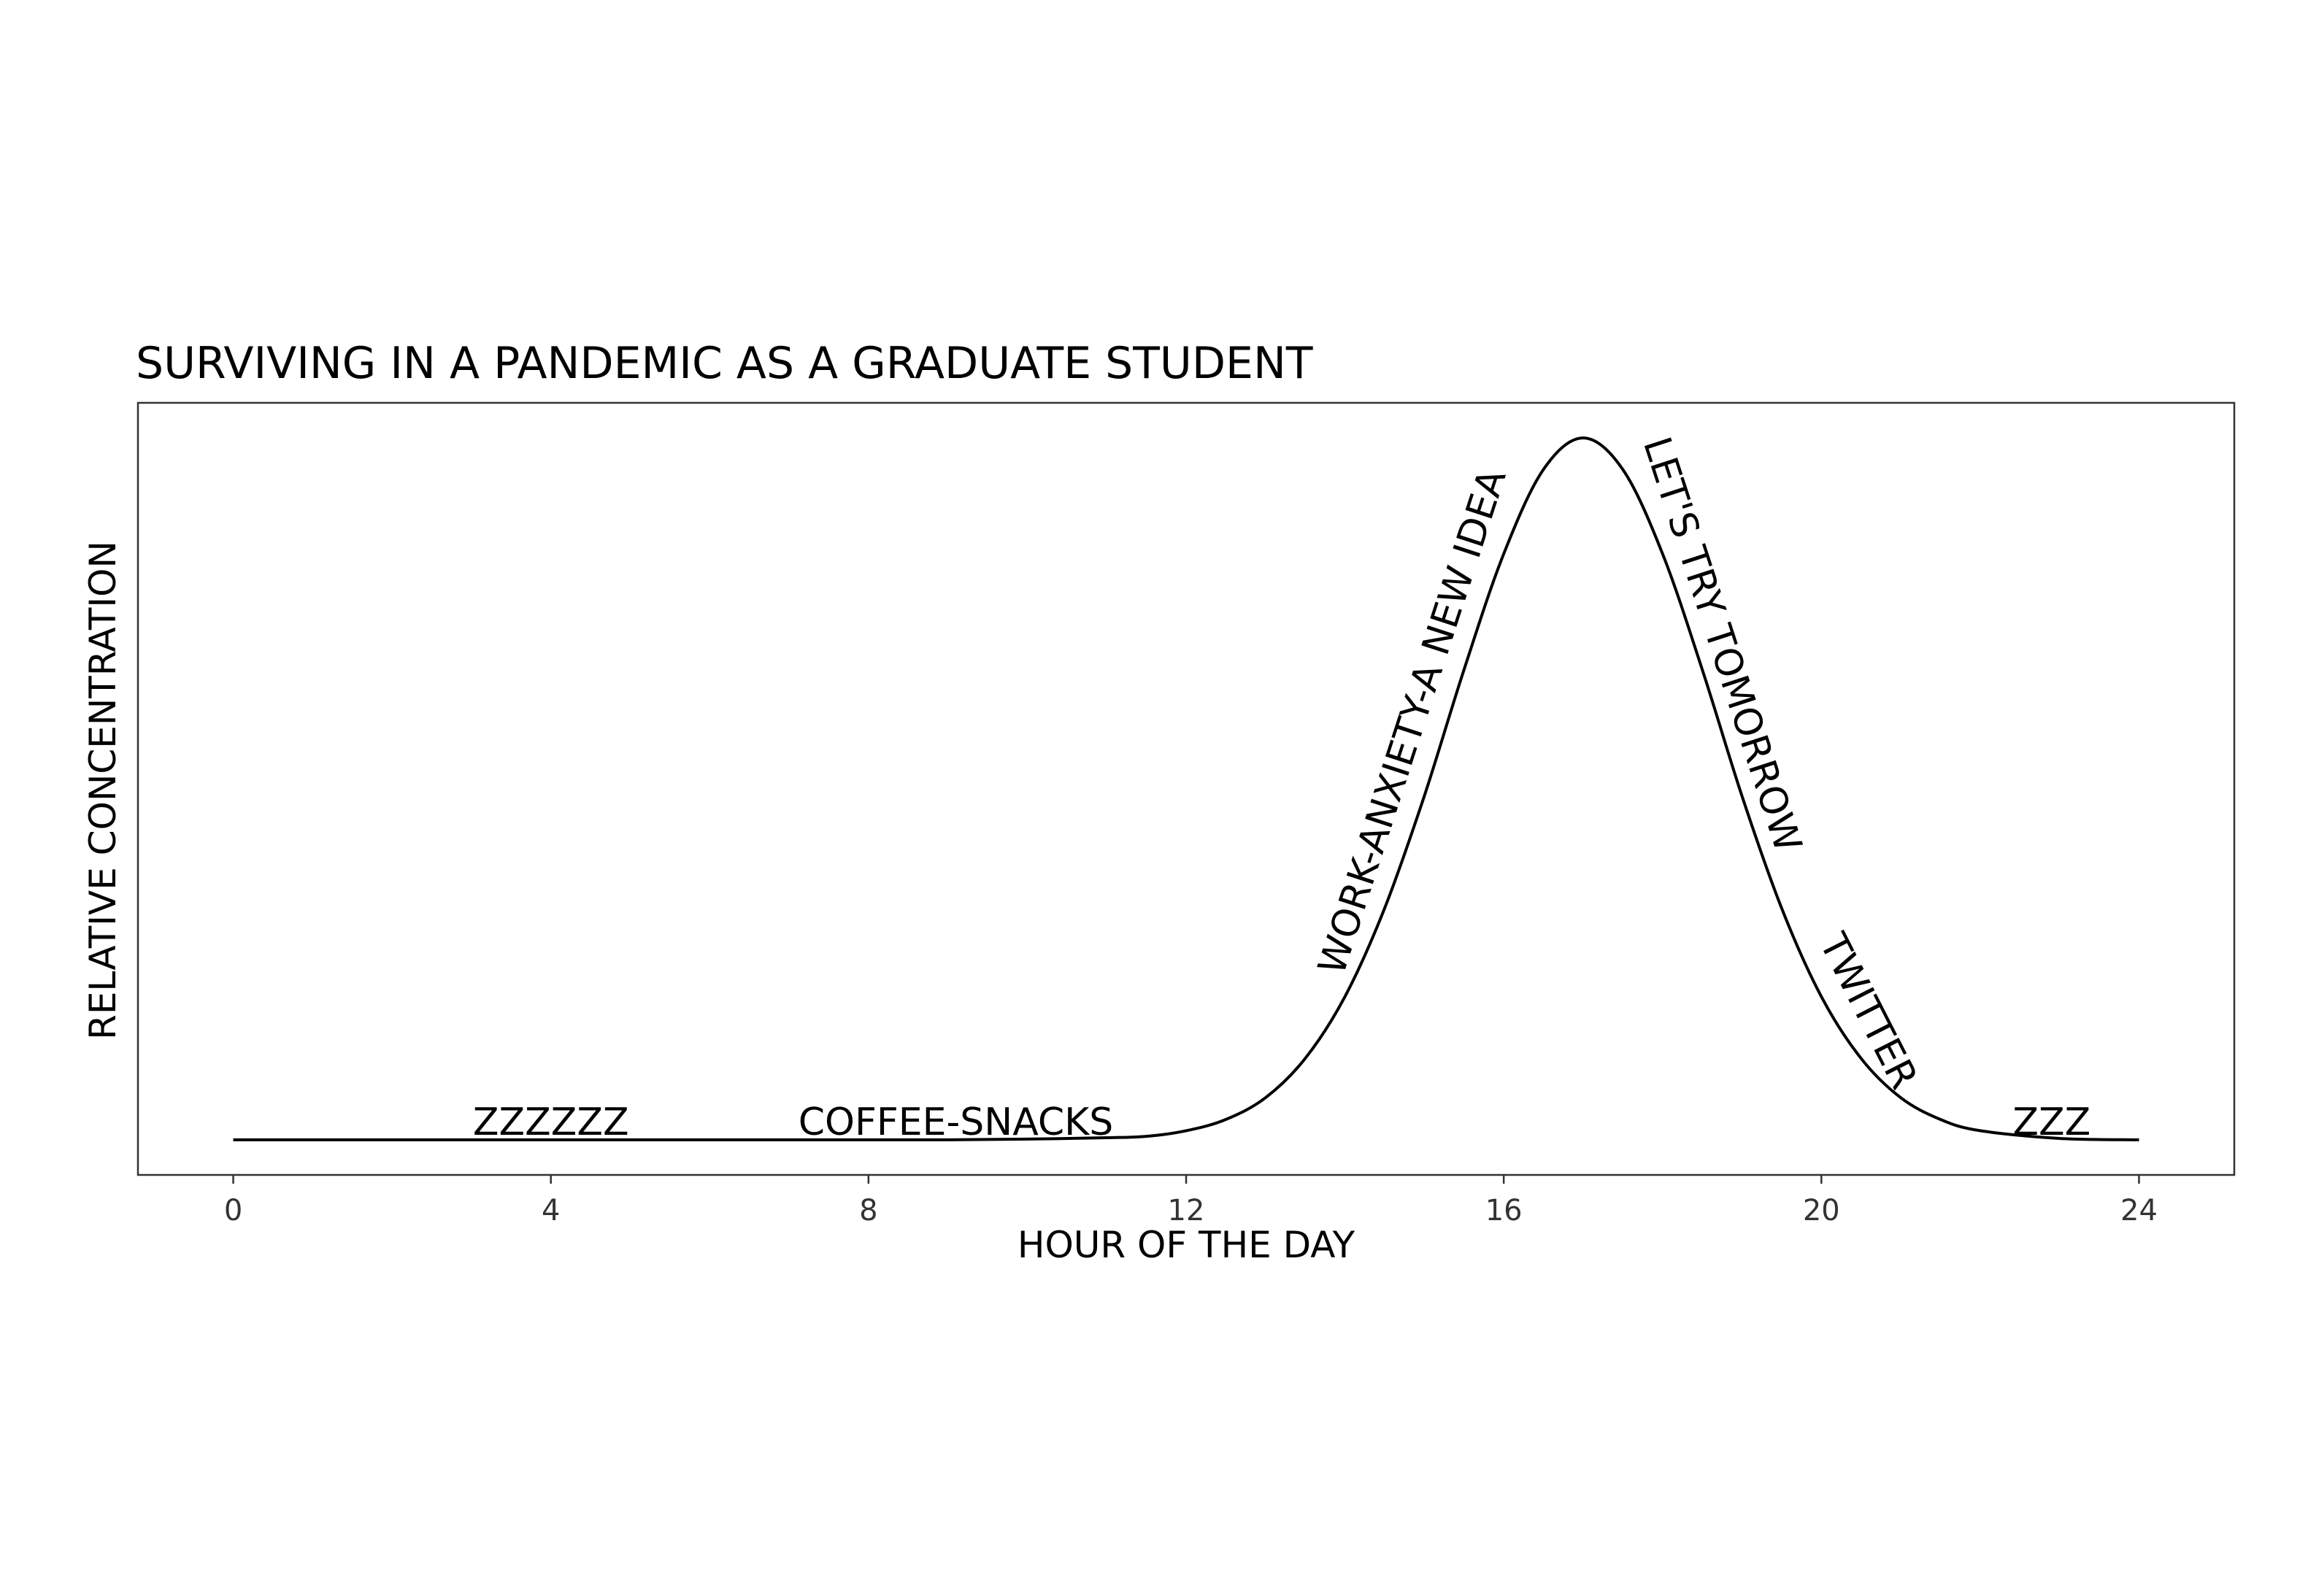 This screenshot has width=2308, height=1596. What do you see at coordinates (956, 1122) in the screenshot?
I see `annotation-label: COFFEE-SNACKS` at bounding box center [956, 1122].